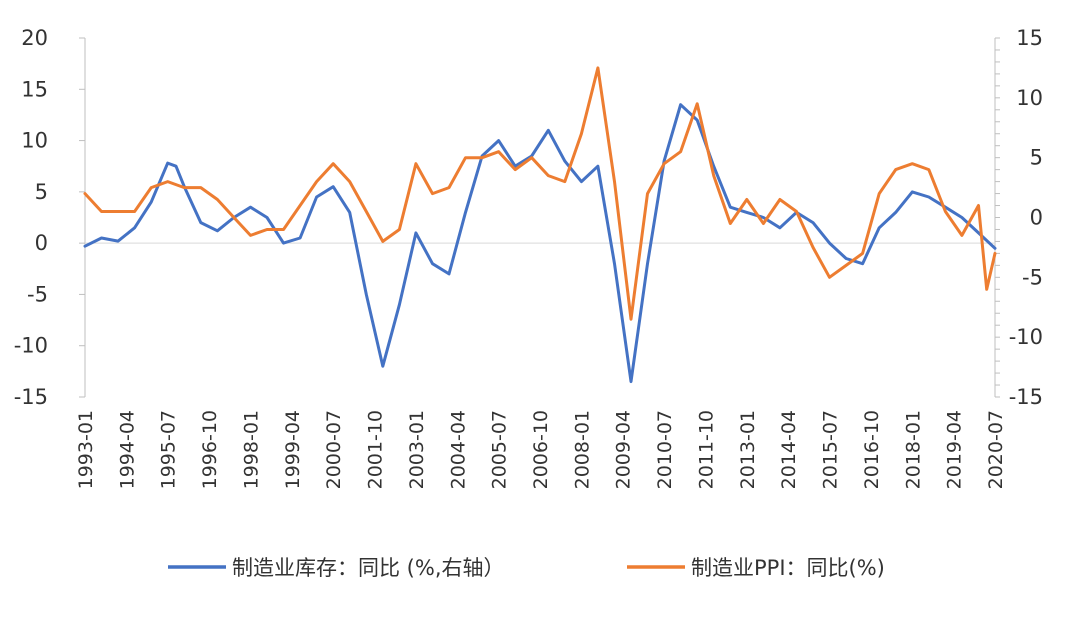 The width and height of the screenshot is (1080, 618). I want to click on x-tick-label: 2008-01, so click(582, 449).